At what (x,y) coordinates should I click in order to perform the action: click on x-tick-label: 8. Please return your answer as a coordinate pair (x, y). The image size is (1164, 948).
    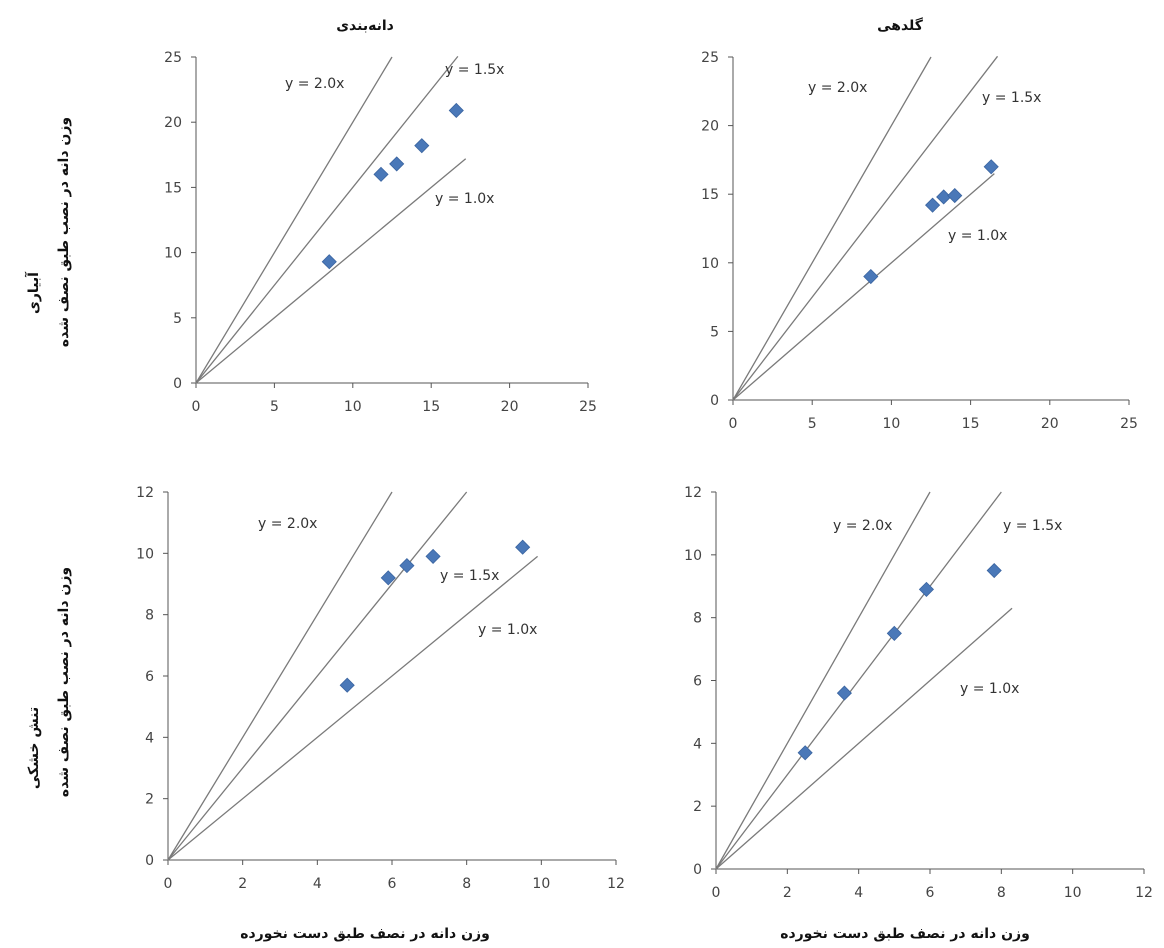
    Looking at the image, I should click on (466, 884).